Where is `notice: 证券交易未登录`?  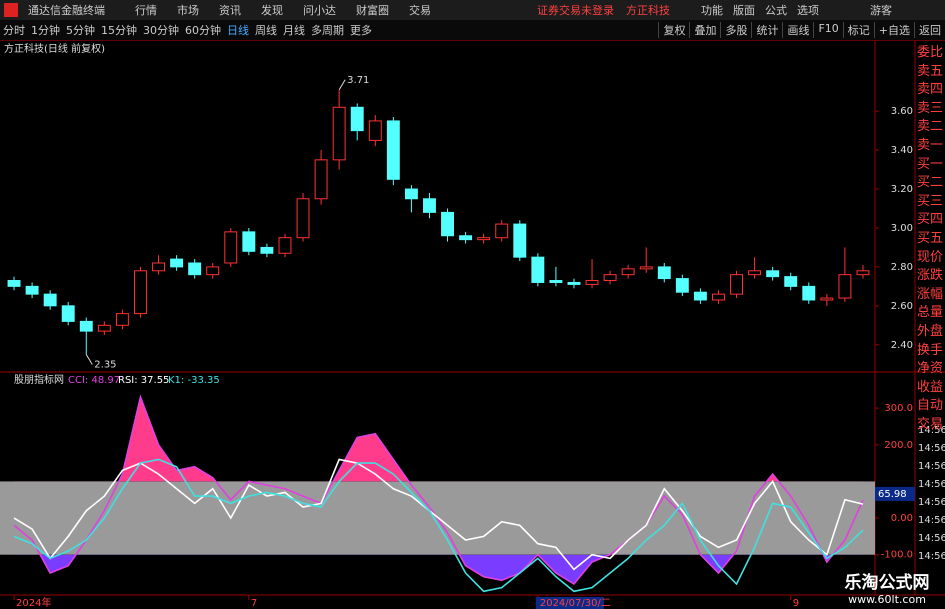 notice: 证券交易未登录 is located at coordinates (575, 10).